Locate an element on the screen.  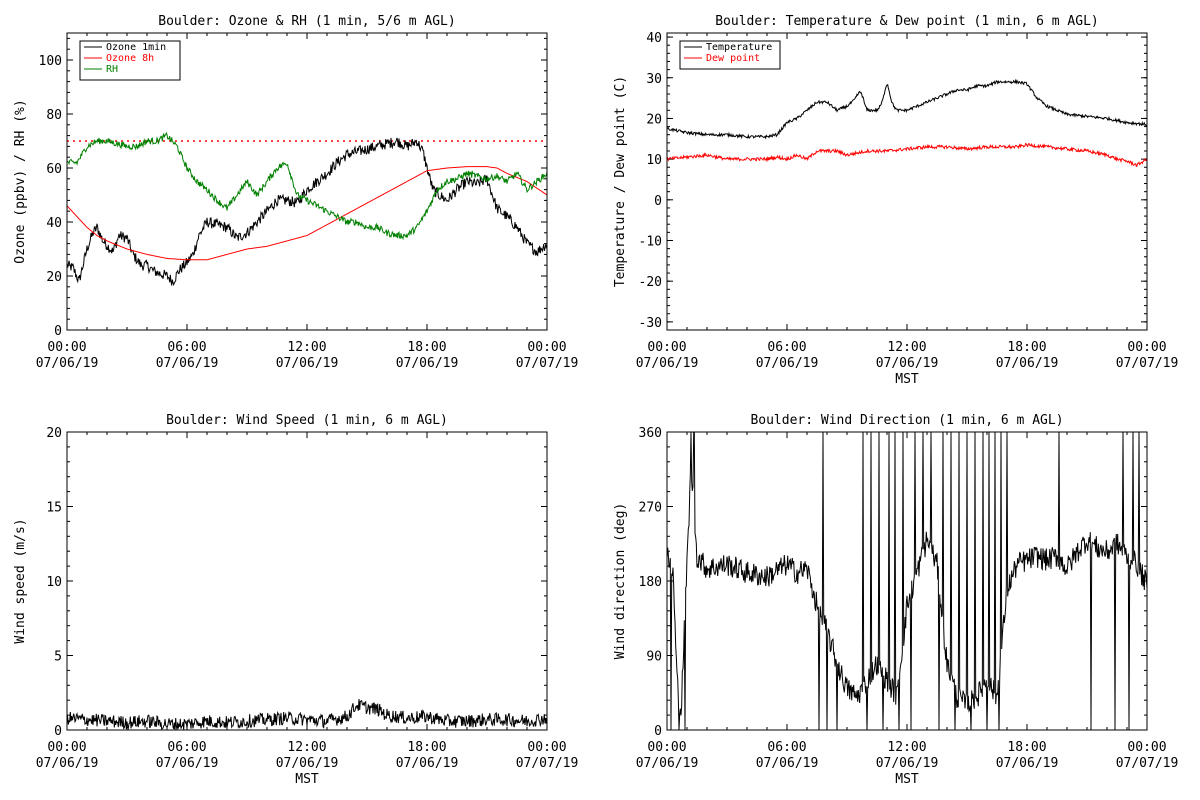
legend-entry: Dew point is located at coordinates (733, 58).